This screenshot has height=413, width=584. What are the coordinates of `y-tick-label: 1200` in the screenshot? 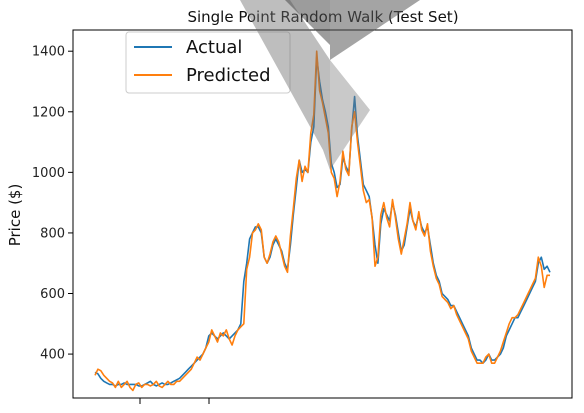 It's located at (48, 112).